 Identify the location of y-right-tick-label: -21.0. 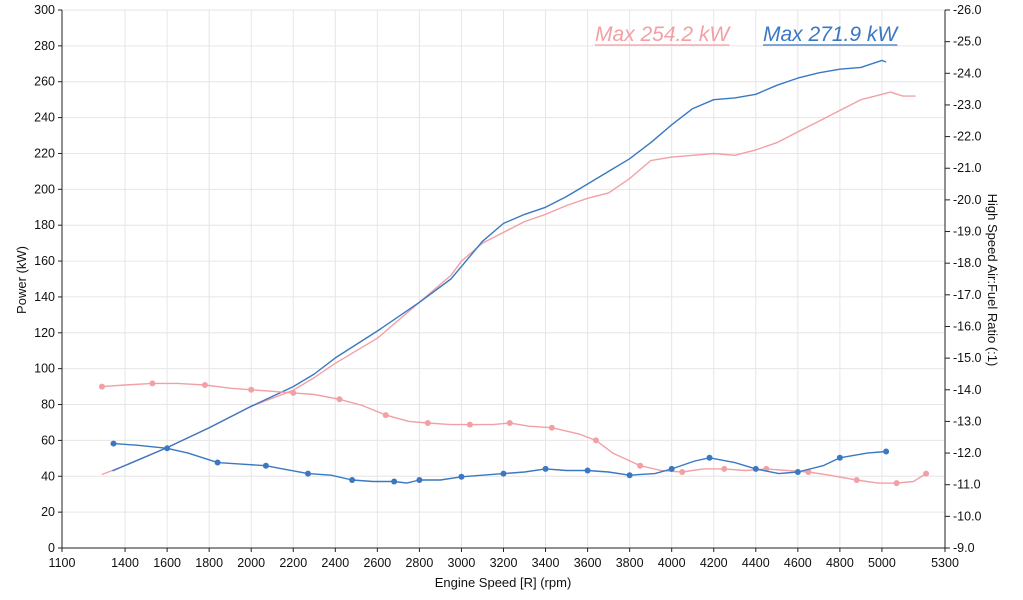
(967, 168).